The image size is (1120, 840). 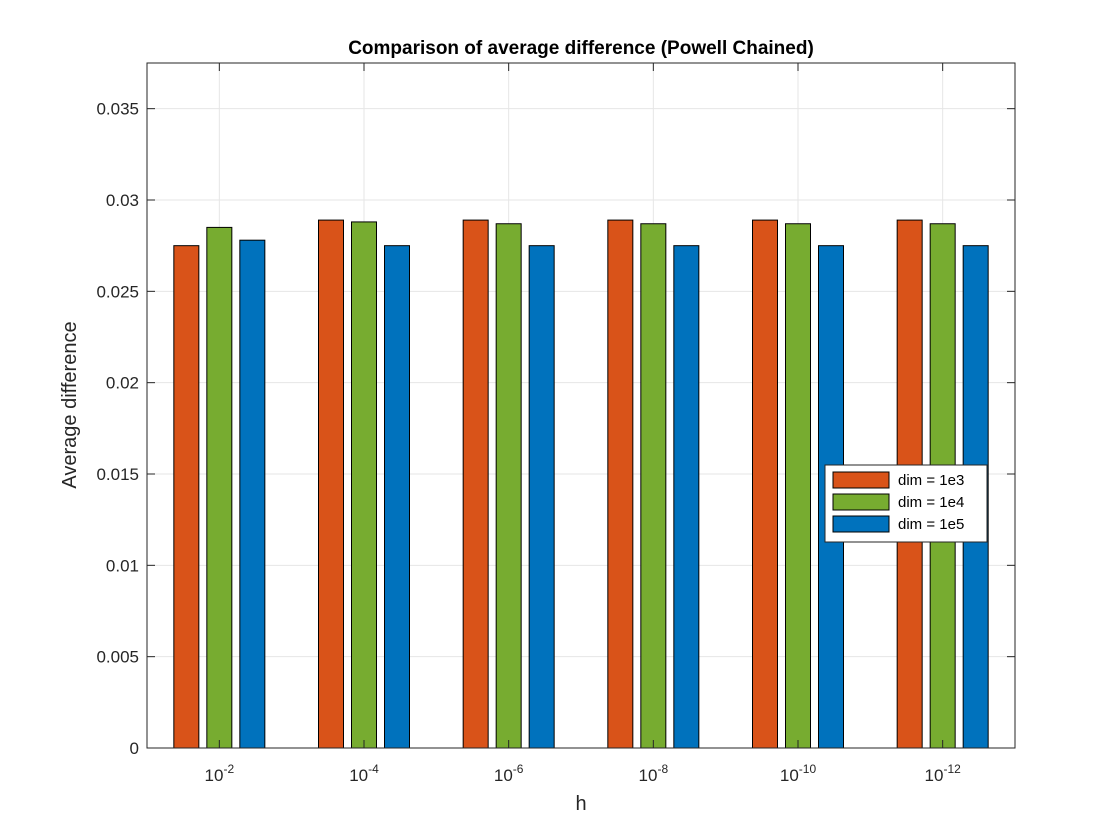 What do you see at coordinates (931, 480) in the screenshot?
I see `legend-label: dim = 1e3` at bounding box center [931, 480].